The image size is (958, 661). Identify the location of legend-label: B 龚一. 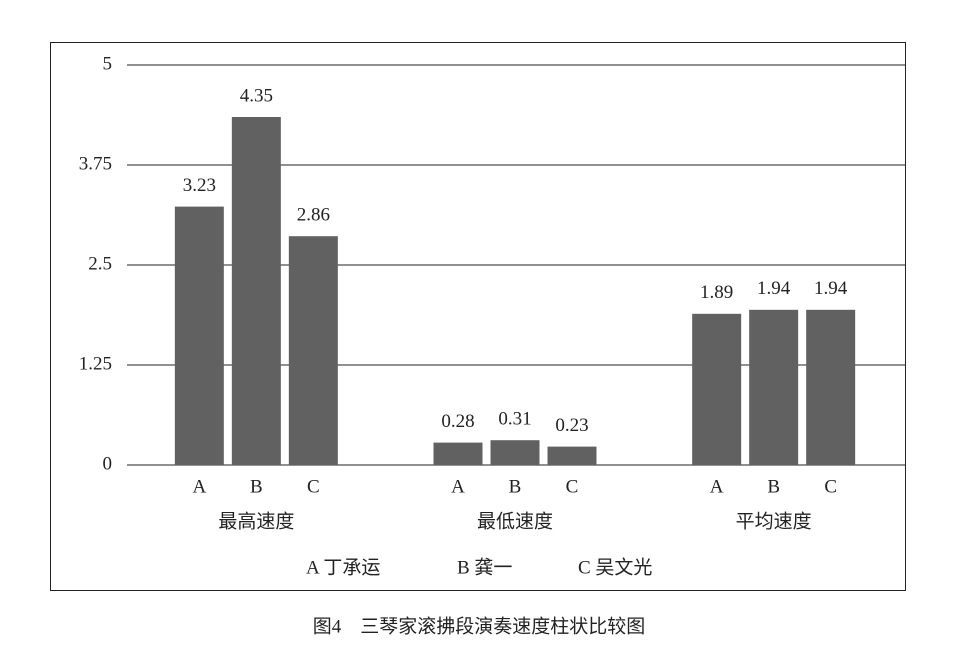
(484, 567).